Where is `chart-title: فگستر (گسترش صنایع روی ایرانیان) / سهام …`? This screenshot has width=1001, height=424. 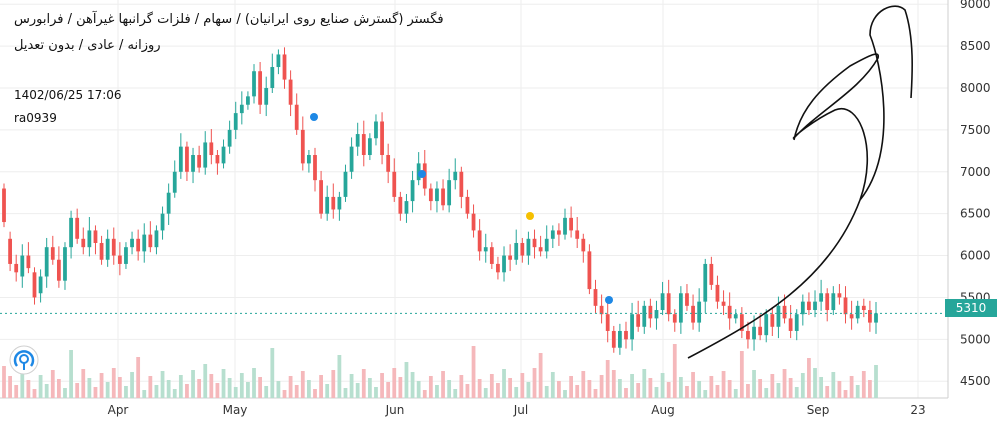
chart-title: فگستر (گسترش صنایع روی ایرانیان) / سهام … is located at coordinates (229, 19).